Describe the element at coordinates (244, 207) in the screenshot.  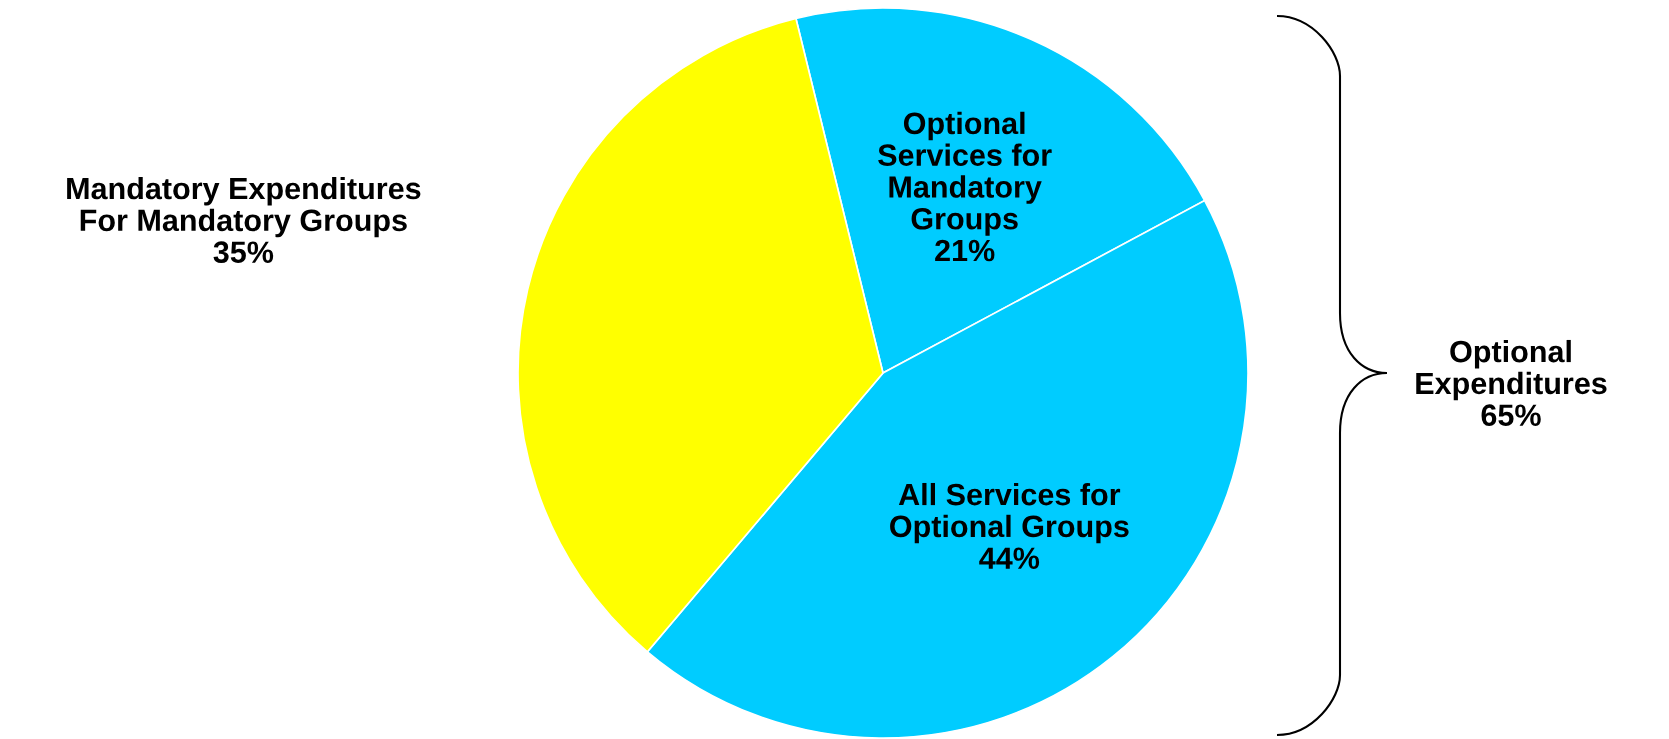
I see `slice-label: Mandatory Expenditures For Mandatory Groups` at that location.